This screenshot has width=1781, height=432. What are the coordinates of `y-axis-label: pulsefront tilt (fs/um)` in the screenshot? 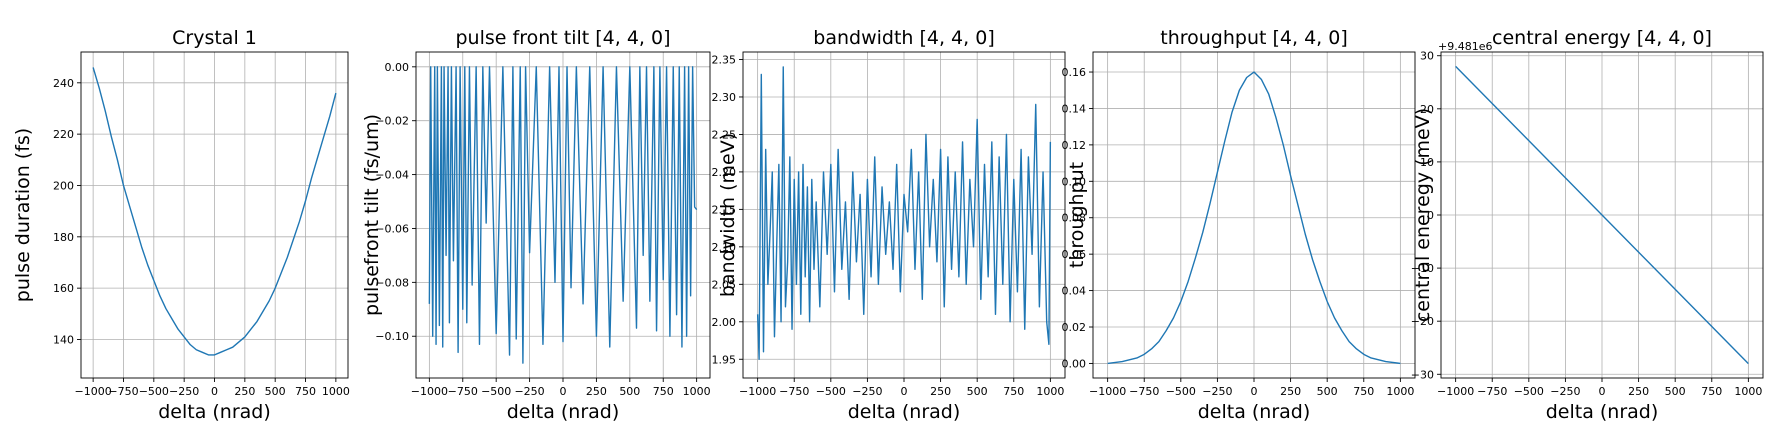 It's located at (372, 215).